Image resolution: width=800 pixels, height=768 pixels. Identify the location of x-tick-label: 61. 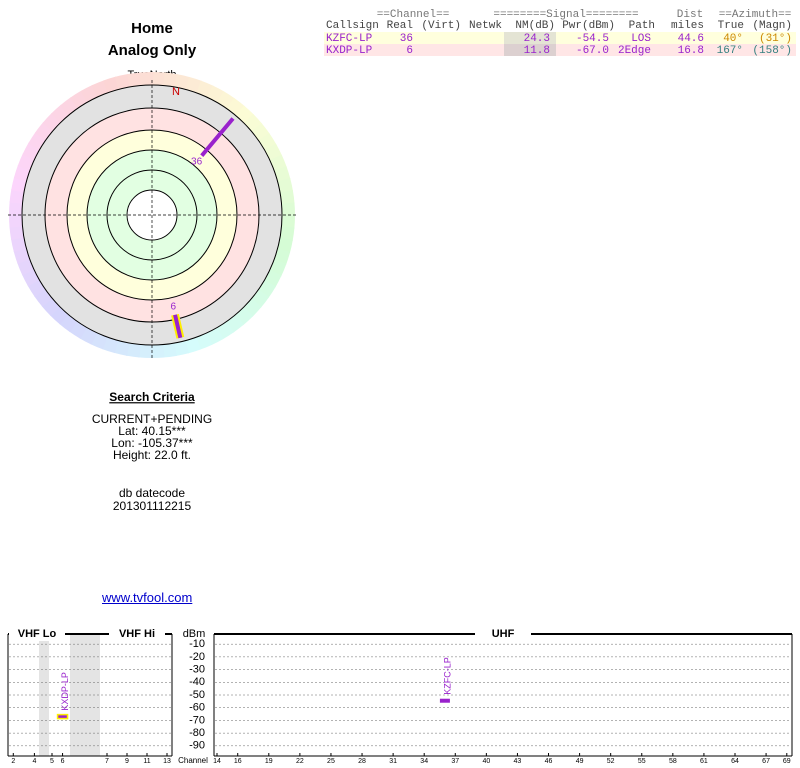
(704, 761).